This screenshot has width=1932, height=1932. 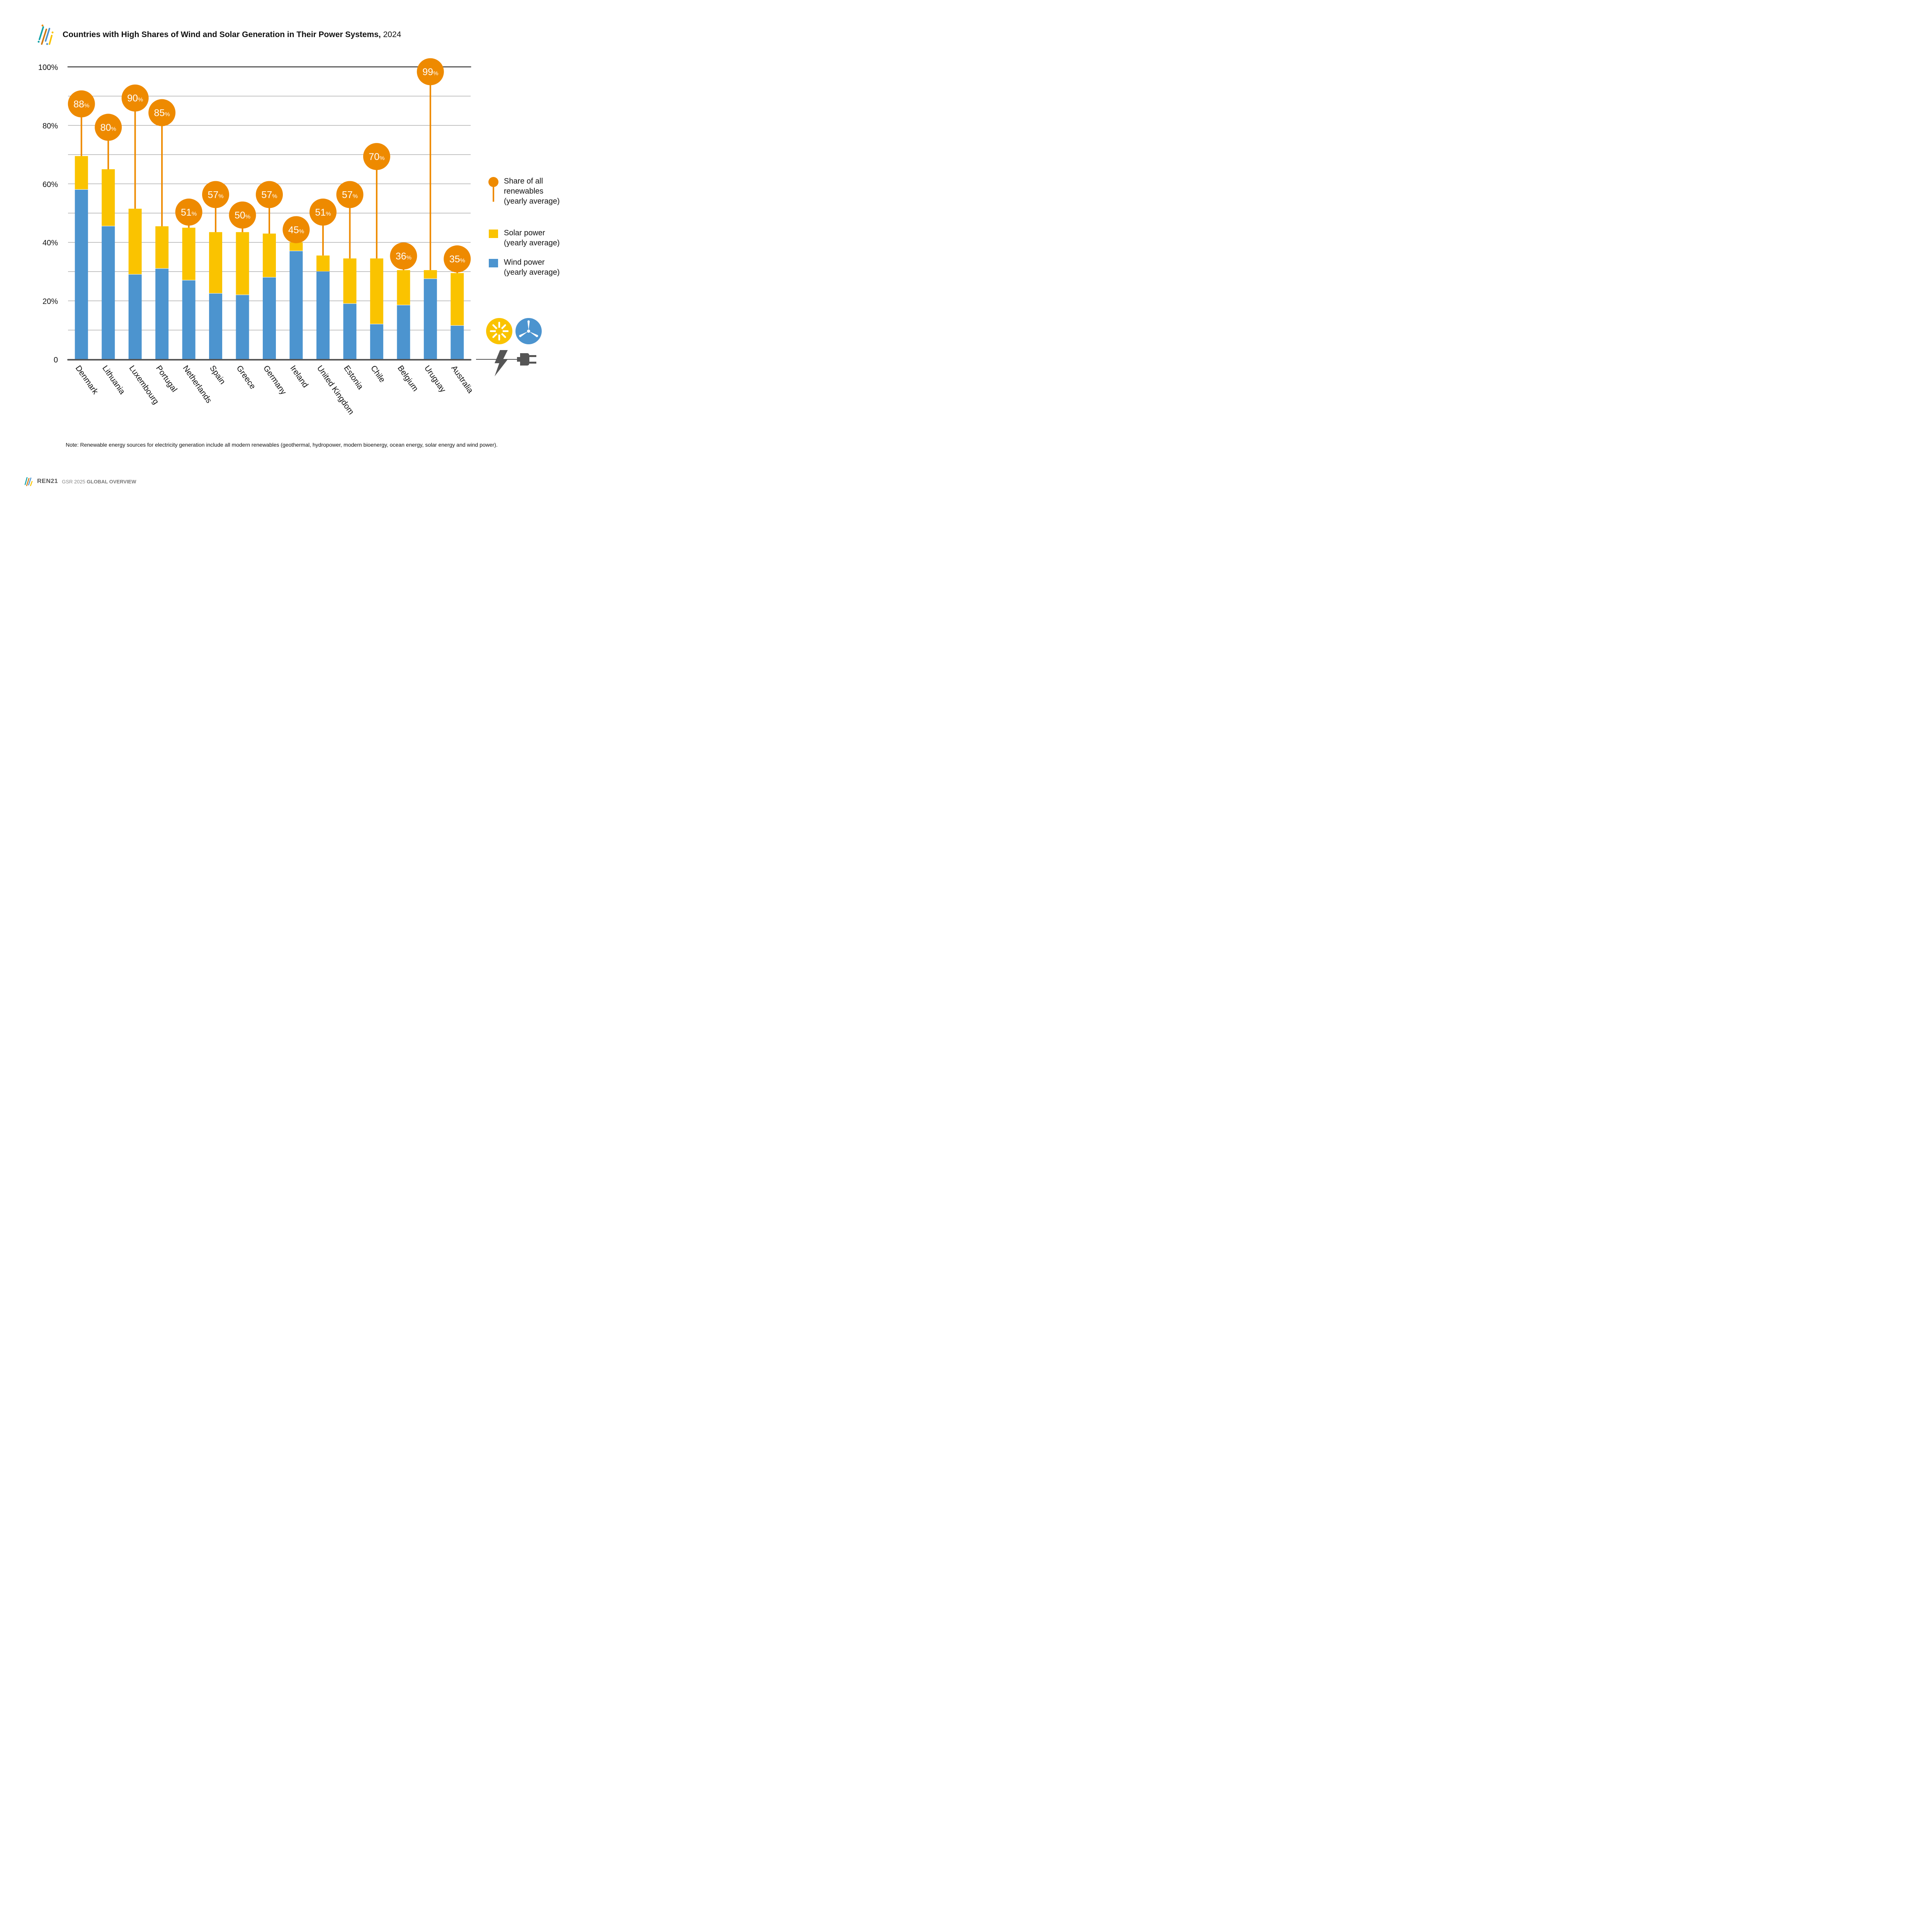 I want to click on footer-publication-section: GLOBAL OVERVIEW, so click(x=112, y=482).